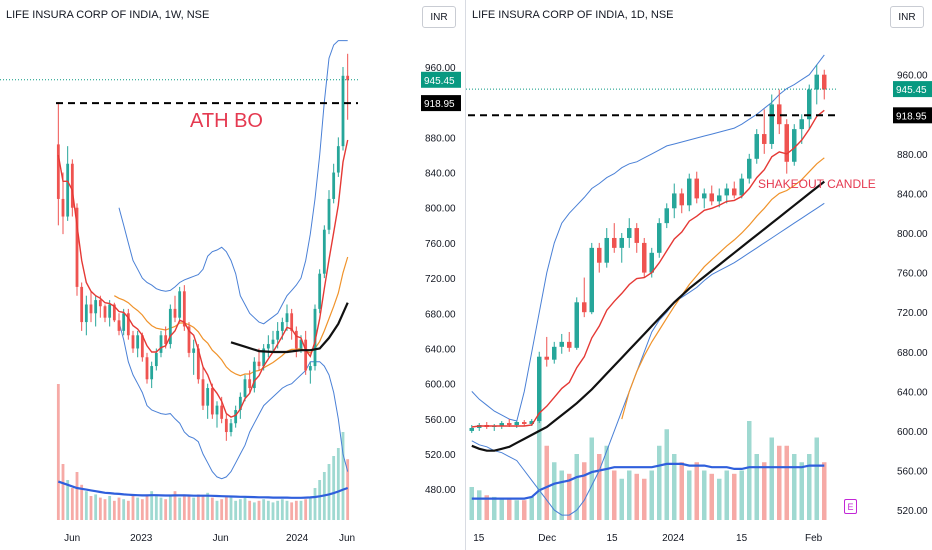 The height and width of the screenshot is (550, 932). What do you see at coordinates (440, 455) in the screenshot?
I see `y-axis-tick-label: 520.00` at bounding box center [440, 455].